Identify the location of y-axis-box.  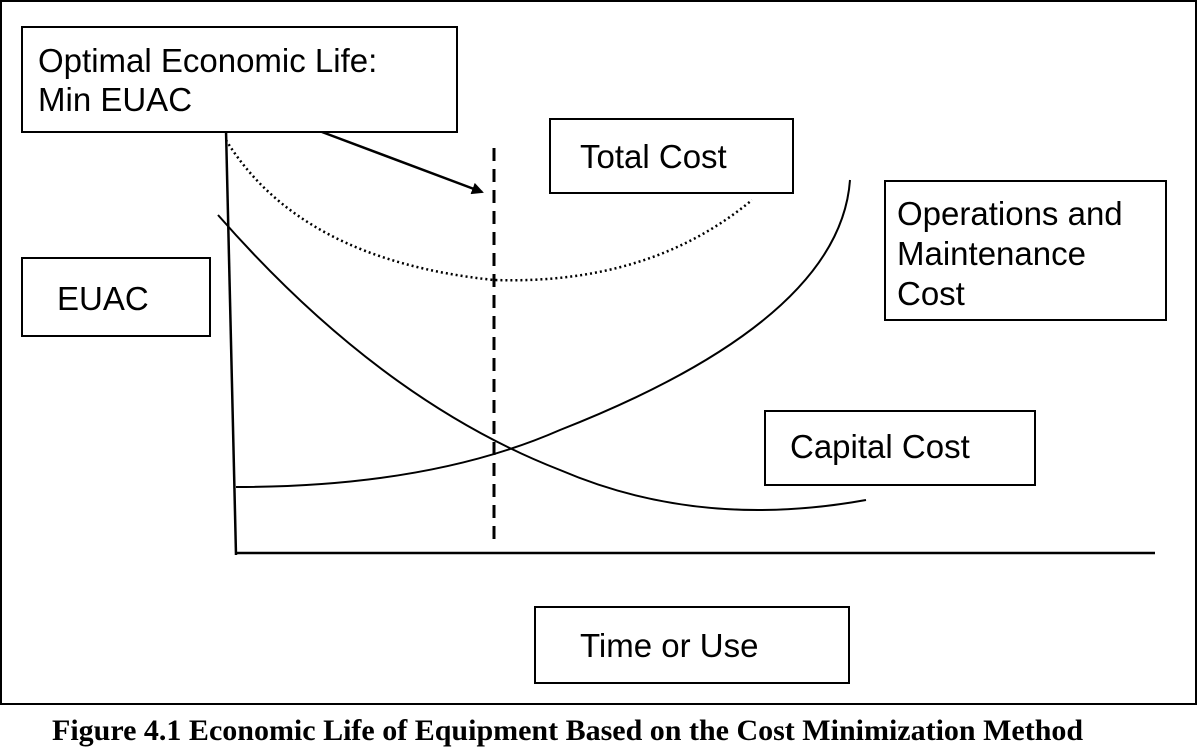
(116, 297).